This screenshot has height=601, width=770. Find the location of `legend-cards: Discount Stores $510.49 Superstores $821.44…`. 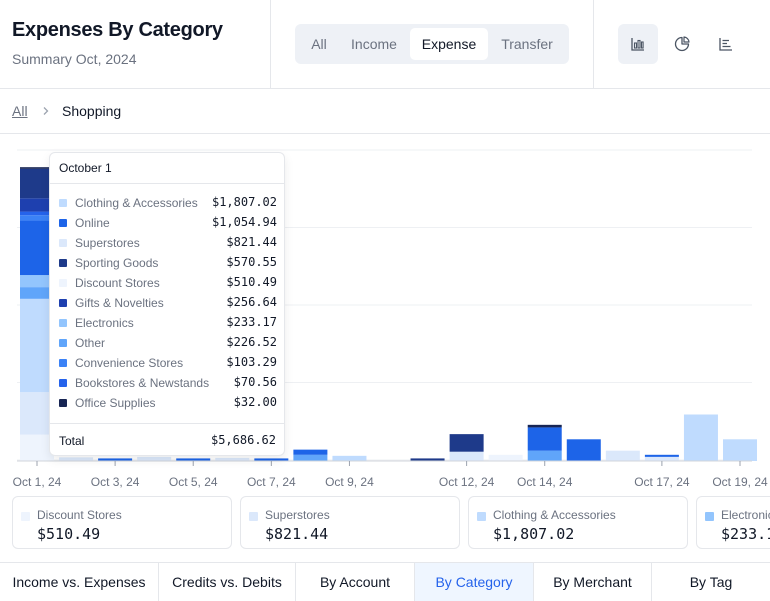

legend-cards: Discount Stores $510.49 Superstores $821.44… is located at coordinates (385, 523).